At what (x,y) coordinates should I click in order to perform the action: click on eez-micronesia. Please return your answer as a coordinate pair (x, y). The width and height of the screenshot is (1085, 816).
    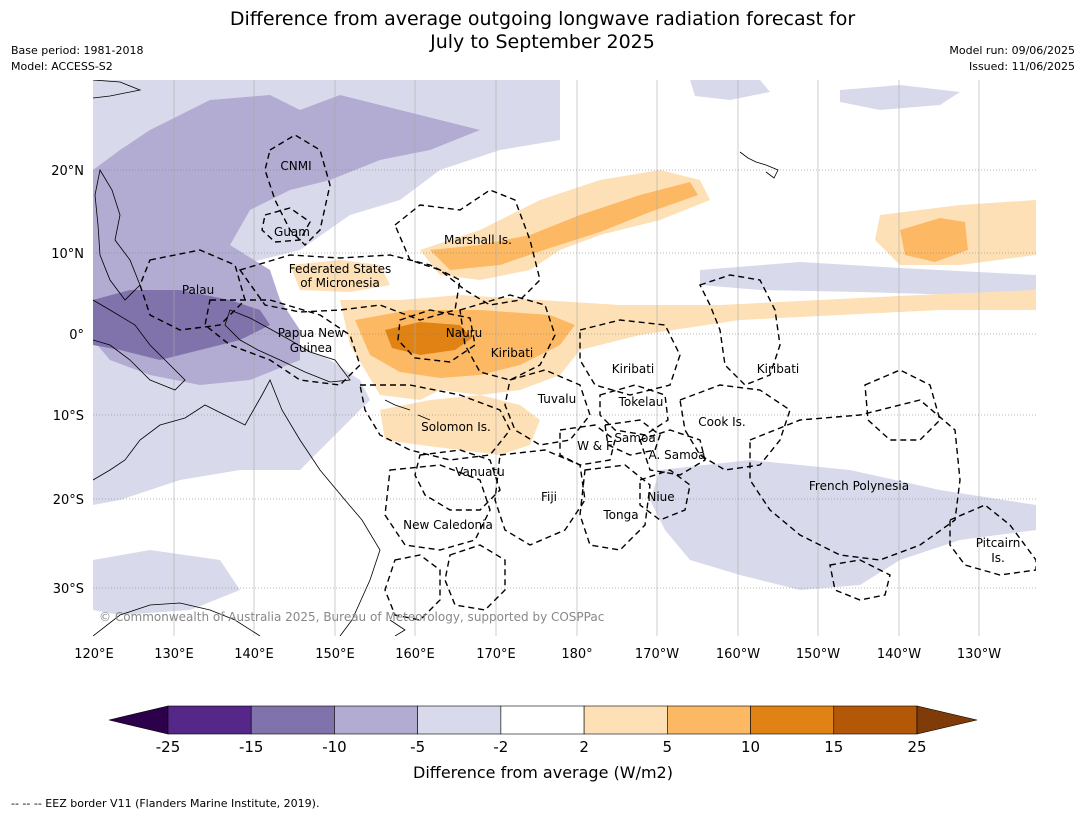
    Looking at the image, I should click on (349, 287).